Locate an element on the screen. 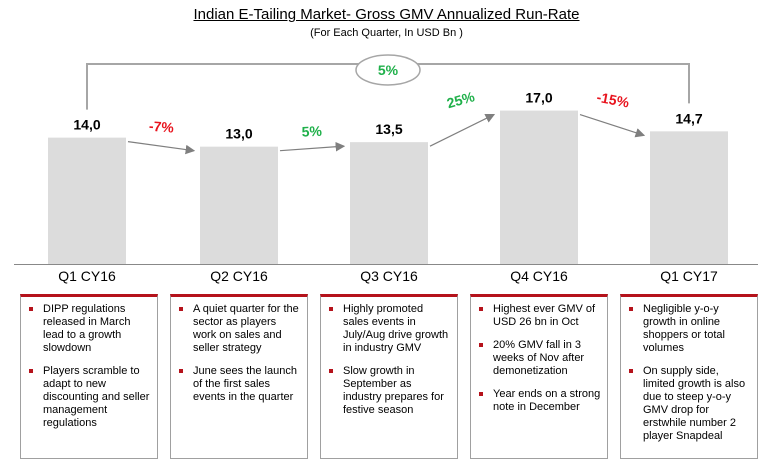 The height and width of the screenshot is (468, 773). note-bullet: Highest ever GMV of USD 26 bn in Oct is located at coordinates (539, 316).